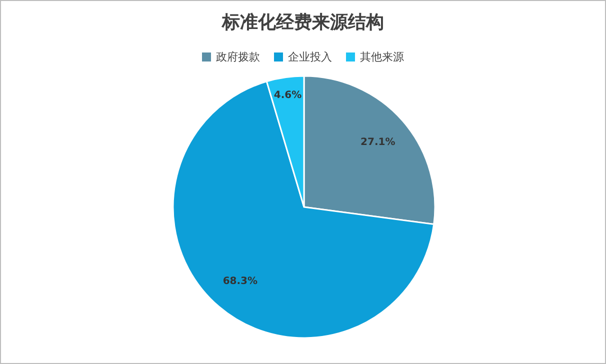 This screenshot has width=606, height=364. What do you see at coordinates (382, 57) in the screenshot?
I see `legend-label: 其他来源` at bounding box center [382, 57].